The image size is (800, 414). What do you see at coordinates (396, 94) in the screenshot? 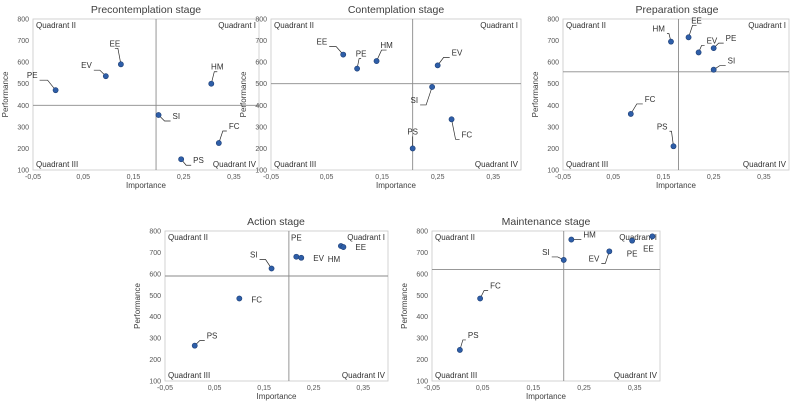
I see `plot-frame` at bounding box center [396, 94].